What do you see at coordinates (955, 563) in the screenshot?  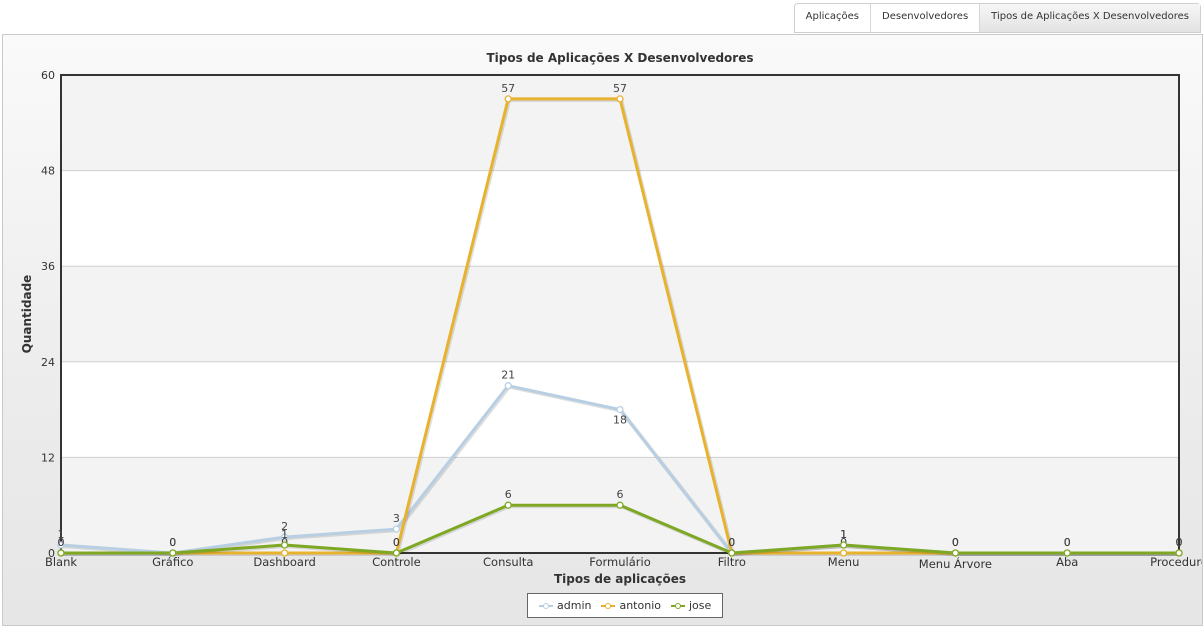 I see `x-tick-label: Menu Árvore` at bounding box center [955, 563].